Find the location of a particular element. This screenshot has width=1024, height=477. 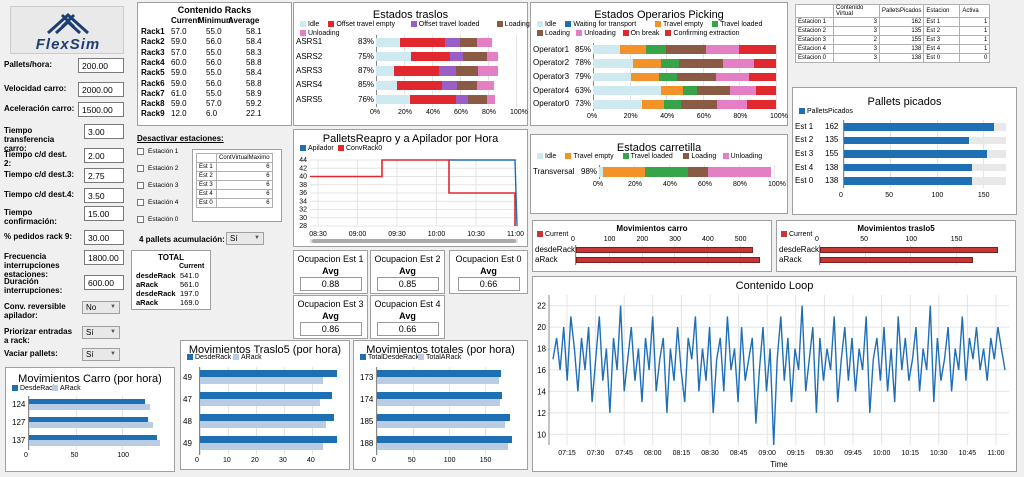

rack-name: Rack1 is located at coordinates (153, 31).